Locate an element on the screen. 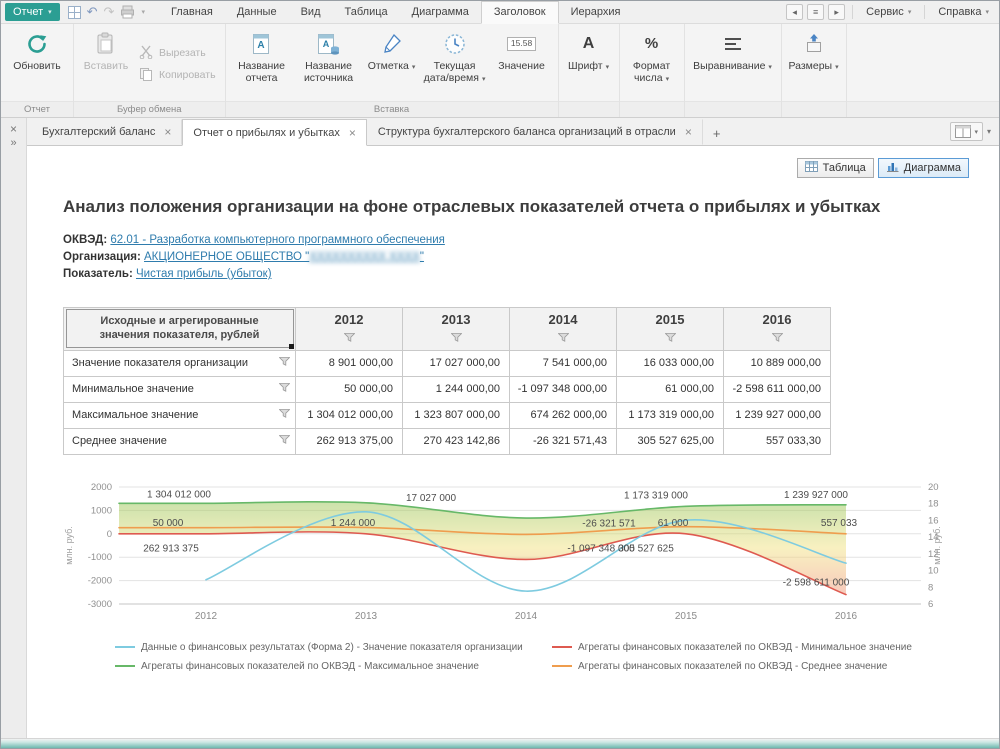  layout-button: ▾ is located at coordinates (966, 131).